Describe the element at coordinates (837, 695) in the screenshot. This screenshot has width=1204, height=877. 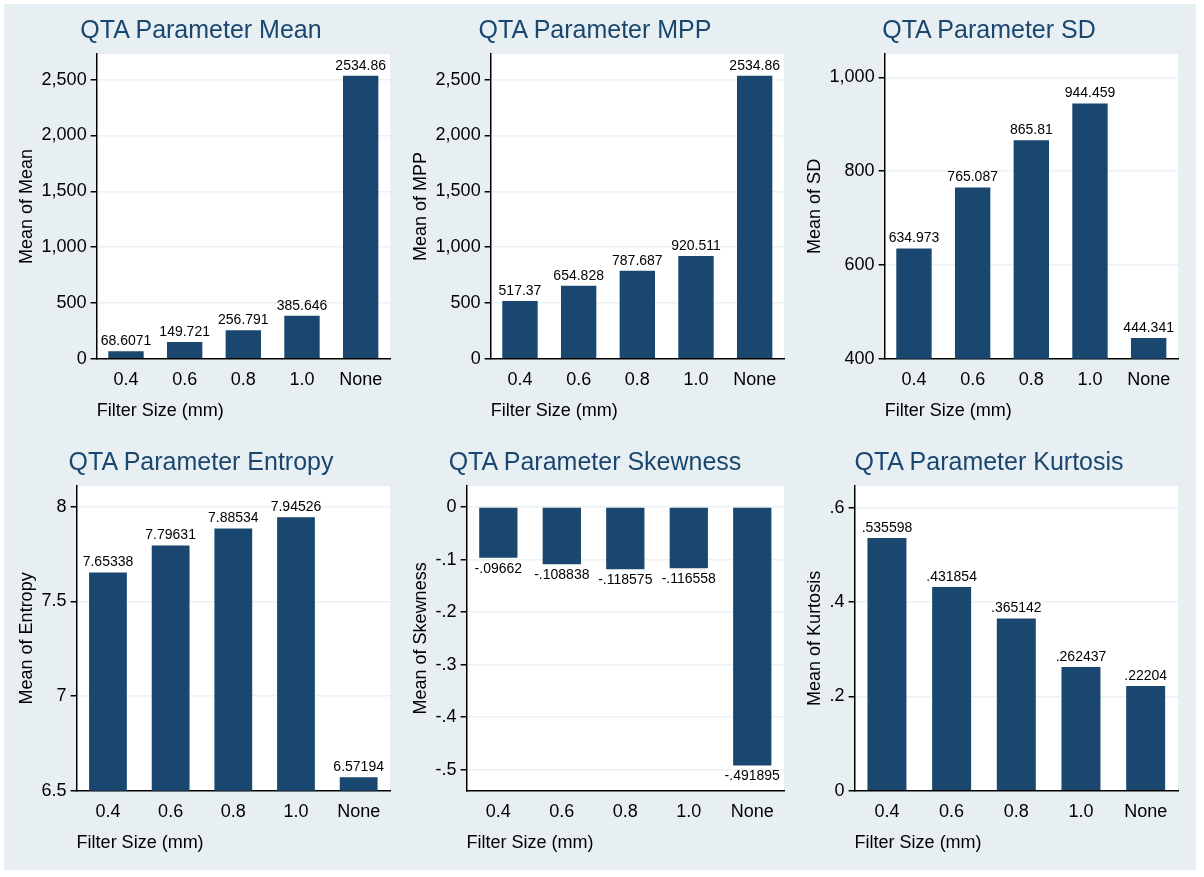
I see `y-tick-label: .2` at that location.